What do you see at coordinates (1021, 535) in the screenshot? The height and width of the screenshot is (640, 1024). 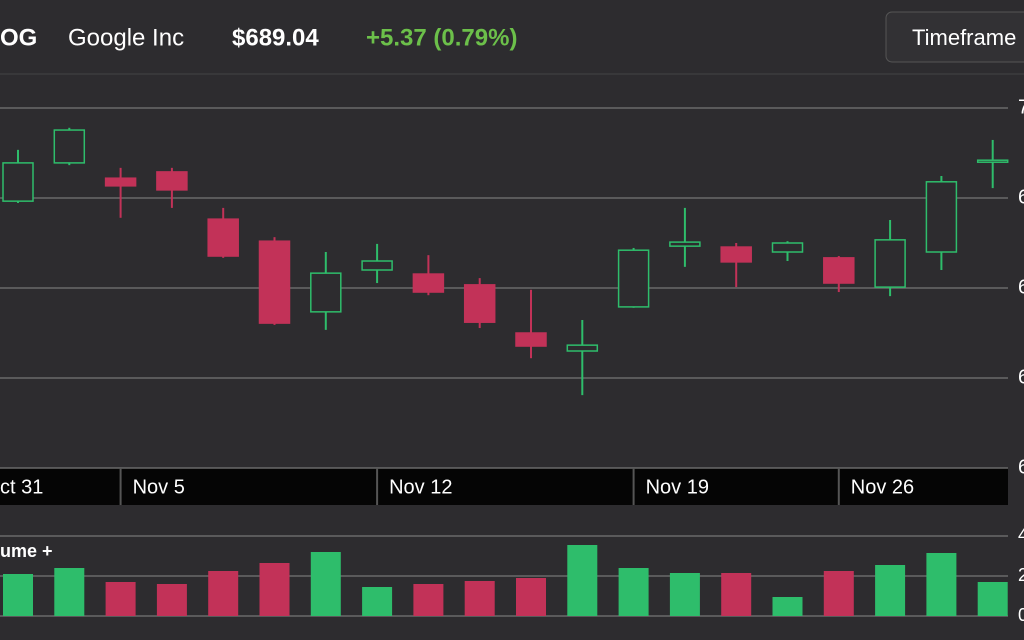 I see `y-tick-label: 4` at bounding box center [1021, 535].